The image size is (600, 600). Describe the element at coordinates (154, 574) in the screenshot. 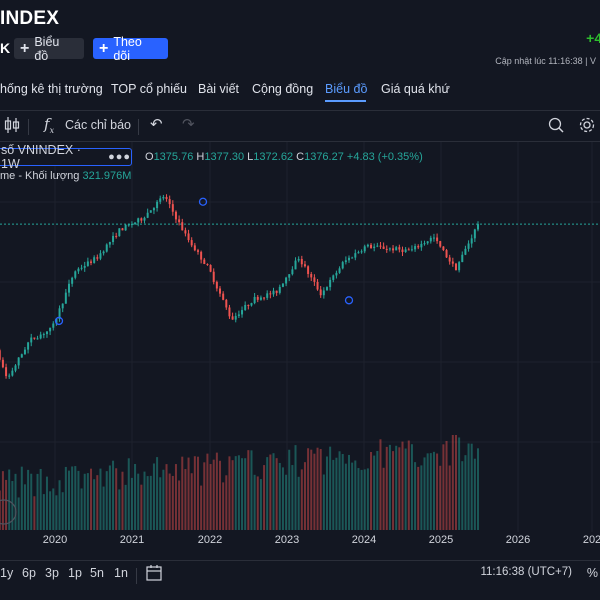

I see `date-range-icon` at that location.